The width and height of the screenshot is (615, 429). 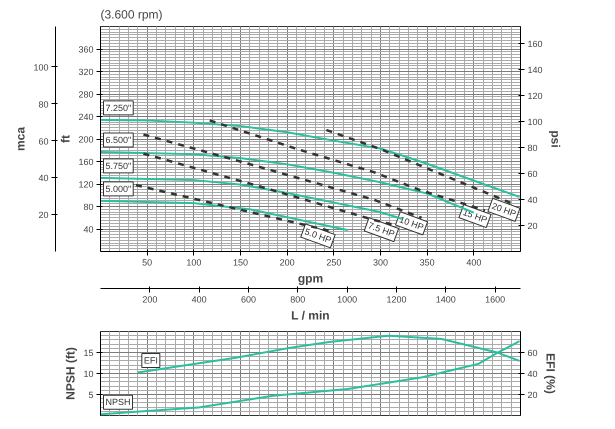 What do you see at coordinates (427, 263) in the screenshot?
I see `x-tick-label: 350` at bounding box center [427, 263].